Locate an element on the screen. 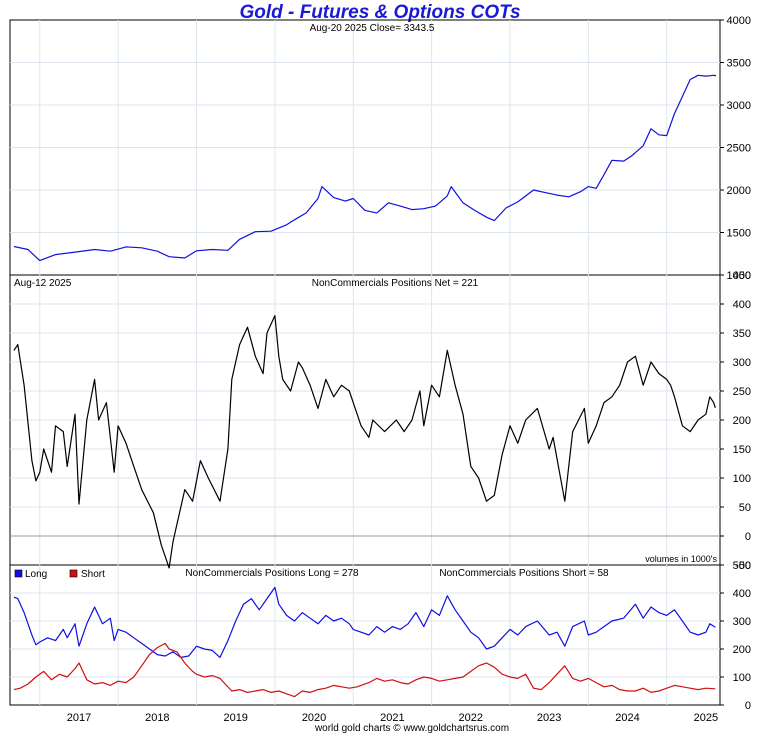  legend-long-swatch is located at coordinates (18, 573).